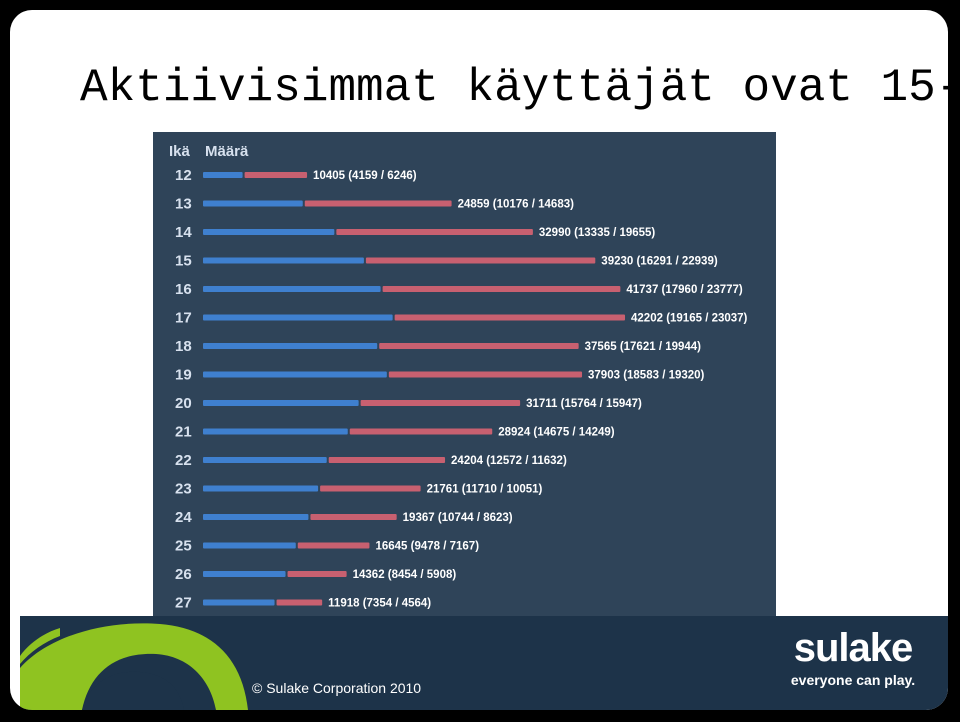 This screenshot has height=722, width=960. What do you see at coordinates (427, 547) in the screenshot?
I see `data-label: 16645 (9478 / 7167)` at bounding box center [427, 547].